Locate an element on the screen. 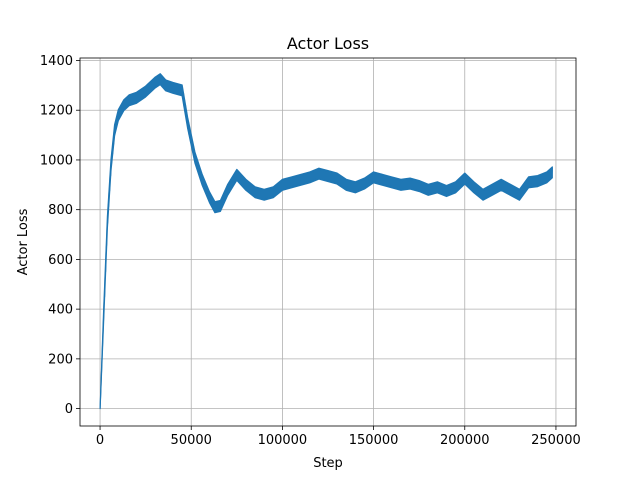  y-tick-label: 1200 is located at coordinates (56, 111).